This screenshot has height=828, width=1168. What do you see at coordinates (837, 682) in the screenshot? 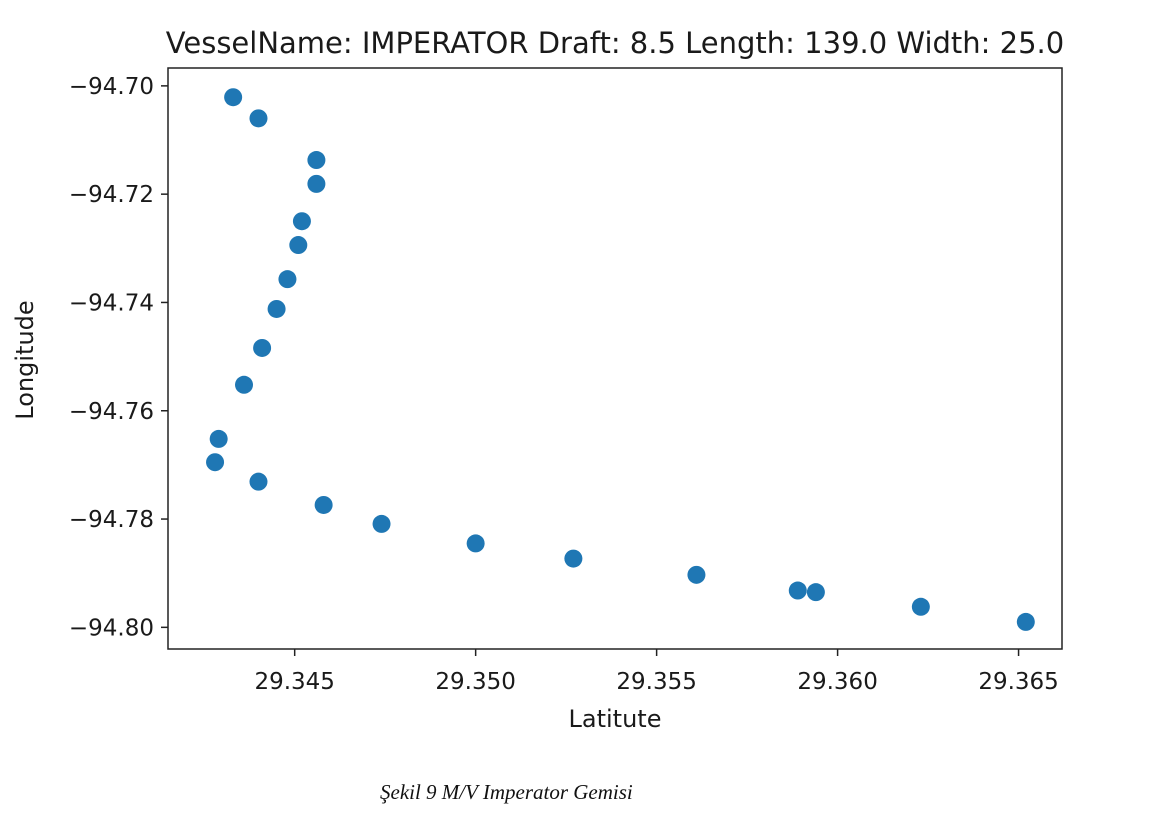
I see `x-tick-label: 29.360` at bounding box center [837, 682].